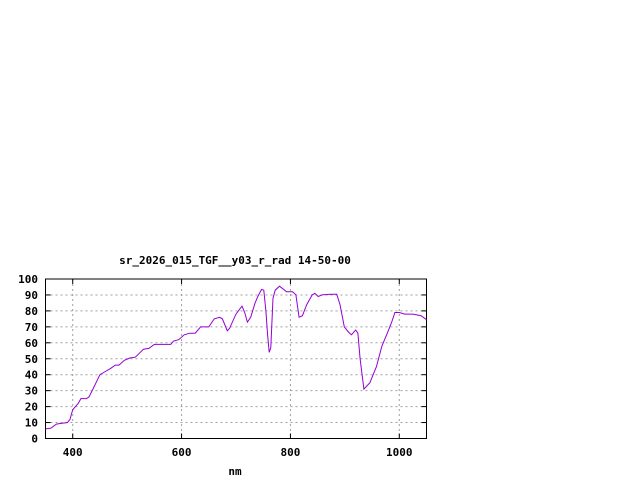 The height and width of the screenshot is (480, 640). I want to click on y-tick-label: 80, so click(31, 311).